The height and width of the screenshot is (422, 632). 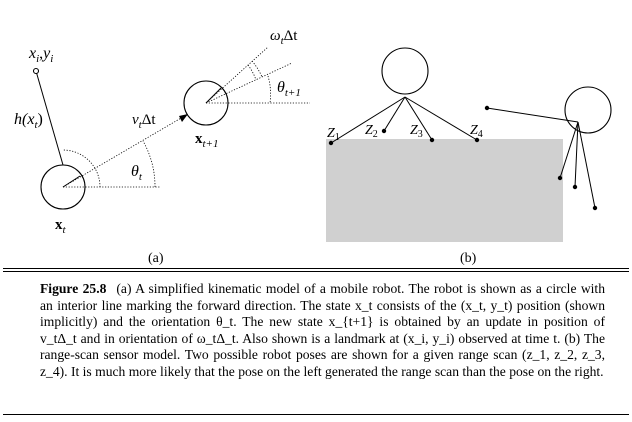 What do you see at coordinates (284, 37) in the screenshot?
I see `omega-label: ωtΔt` at bounding box center [284, 37].